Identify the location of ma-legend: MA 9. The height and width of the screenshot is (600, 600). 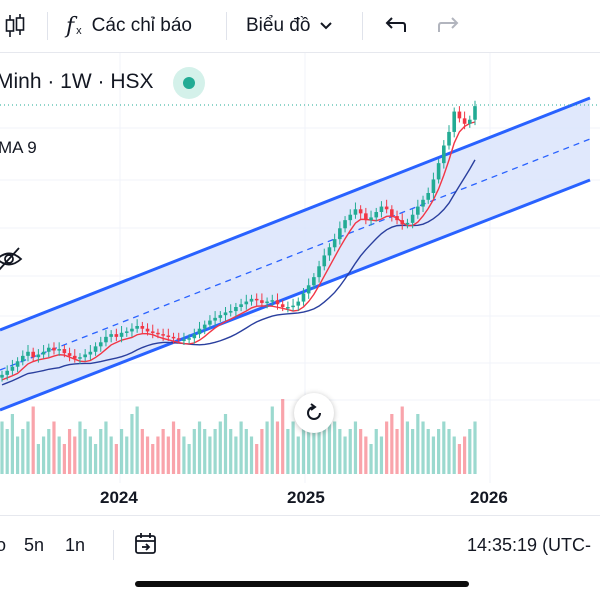
(18, 147).